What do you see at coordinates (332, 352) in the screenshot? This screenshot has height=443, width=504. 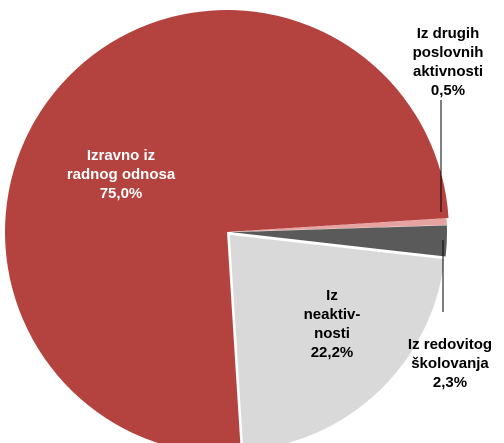 I see `value-label: 22,2%` at bounding box center [332, 352].